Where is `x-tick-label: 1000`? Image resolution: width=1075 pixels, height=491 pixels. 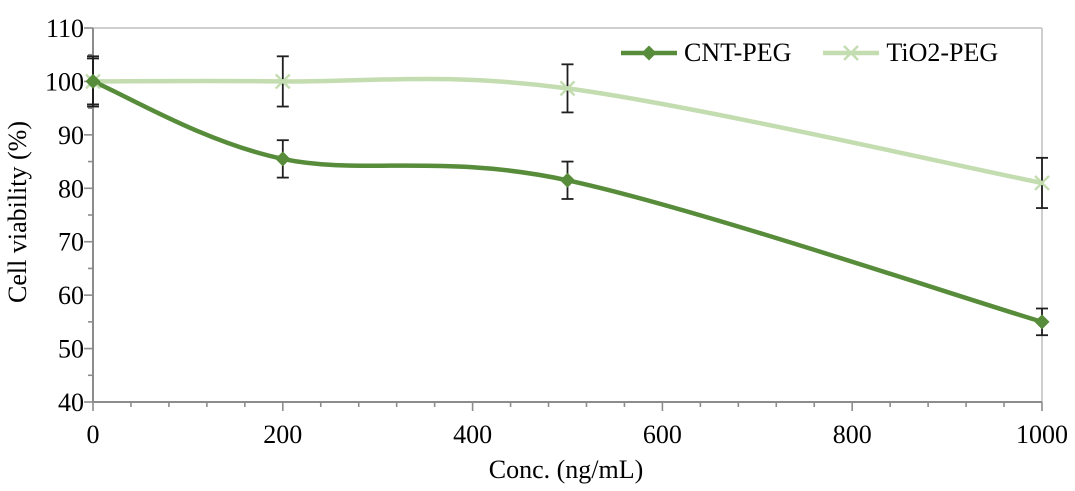 x-tick-label: 1000 is located at coordinates (1042, 434).